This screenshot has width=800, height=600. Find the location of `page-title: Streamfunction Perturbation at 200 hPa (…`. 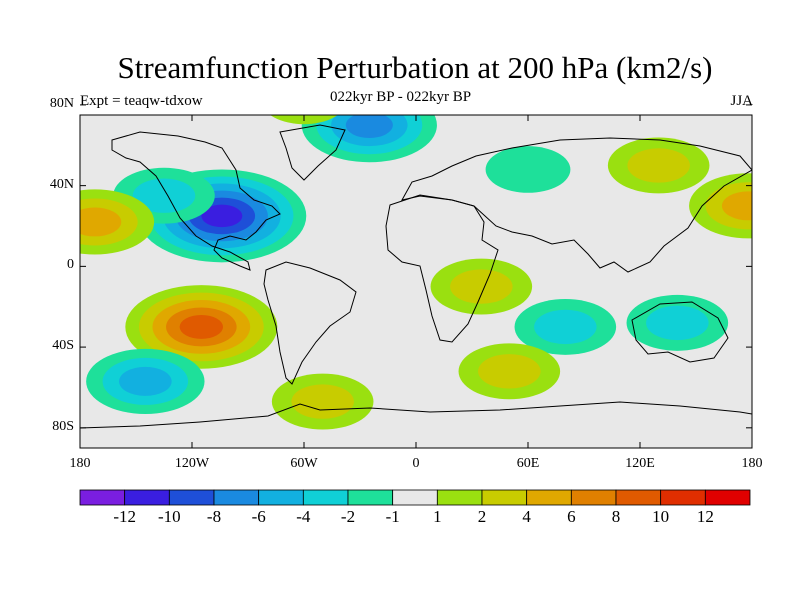

page-title: Streamfunction Perturbation at 200 hPa (… is located at coordinates (415, 67).